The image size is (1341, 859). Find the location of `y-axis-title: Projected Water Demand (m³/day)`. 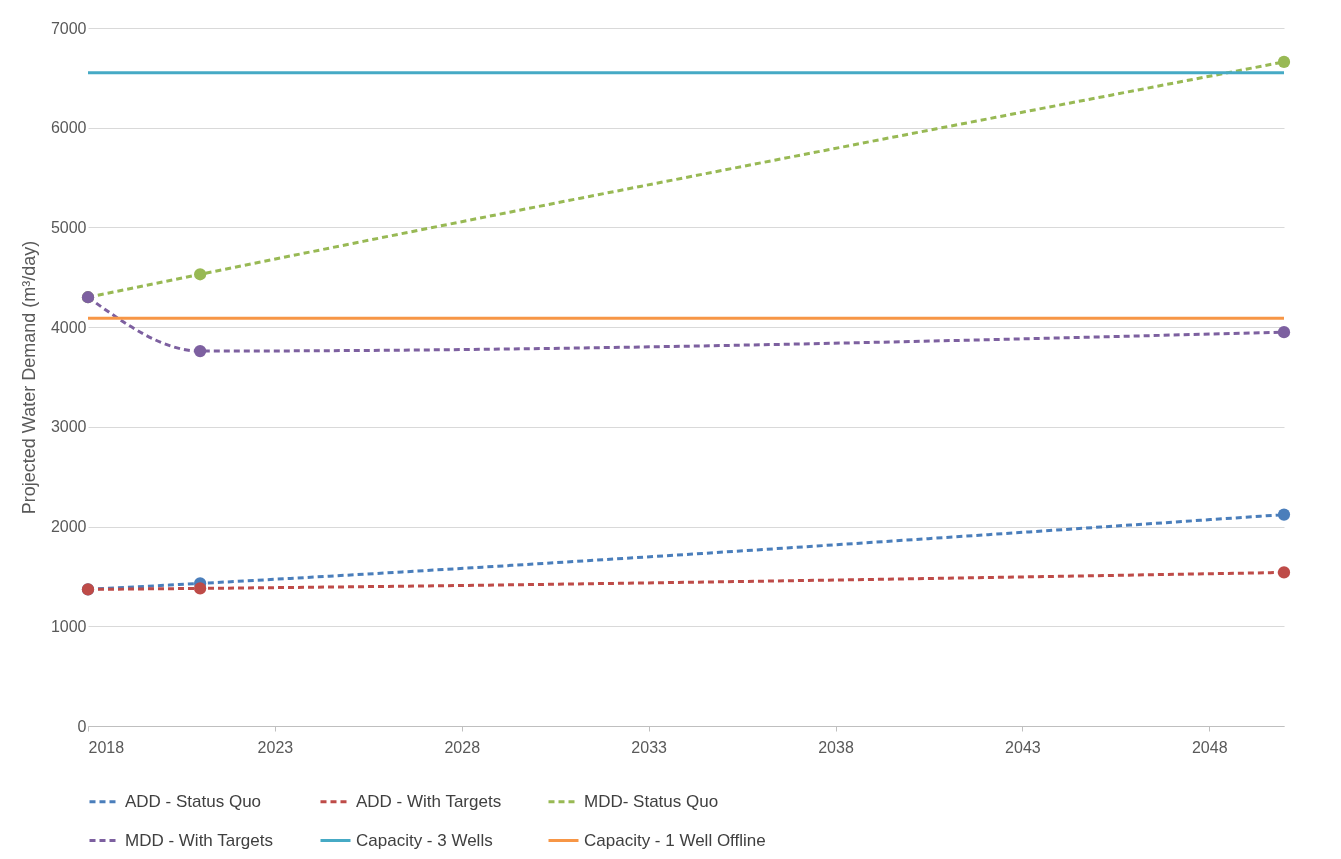

y-axis-title: Projected Water Demand (m³/day) is located at coordinates (28, 377).